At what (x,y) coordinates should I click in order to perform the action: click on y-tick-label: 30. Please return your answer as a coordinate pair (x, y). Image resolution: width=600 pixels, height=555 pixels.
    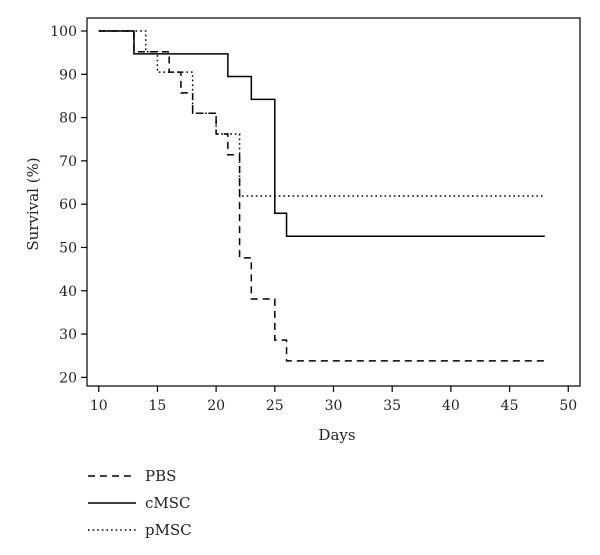
    Looking at the image, I should click on (68, 335).